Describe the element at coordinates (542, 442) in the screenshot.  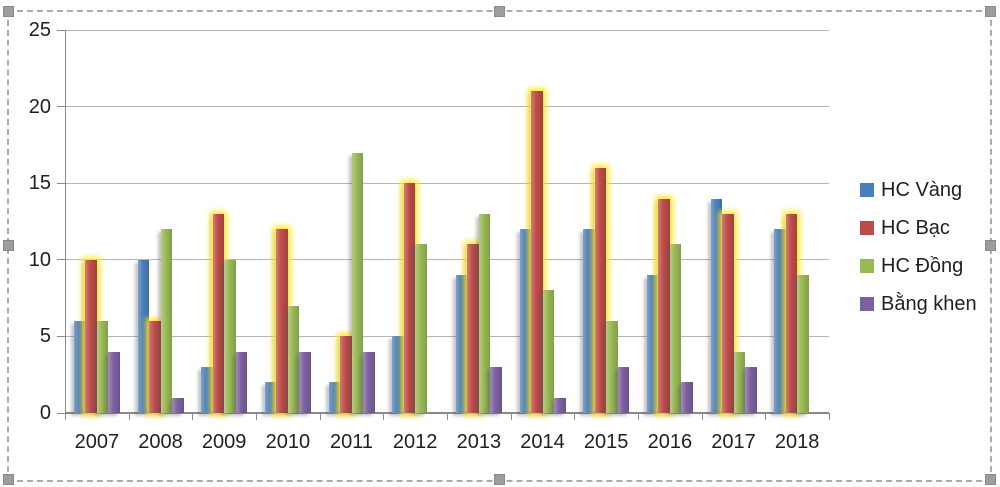
I see `x-axis-label: 2014` at that location.